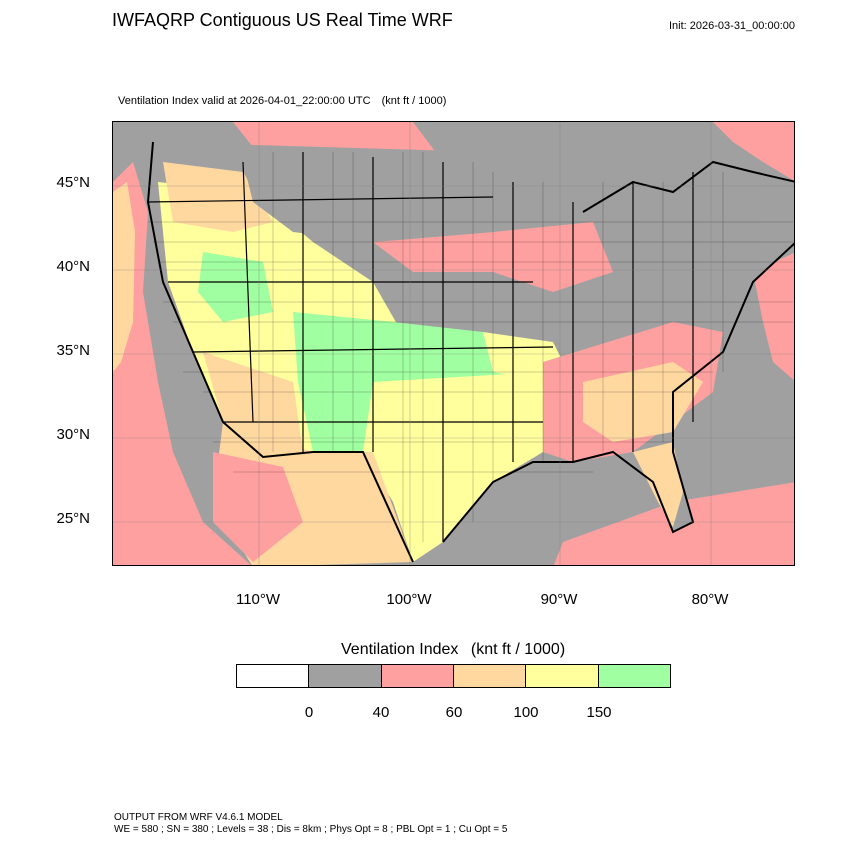 The width and height of the screenshot is (850, 850). What do you see at coordinates (599, 712) in the screenshot?
I see `legend-tick-150: 150` at bounding box center [599, 712].